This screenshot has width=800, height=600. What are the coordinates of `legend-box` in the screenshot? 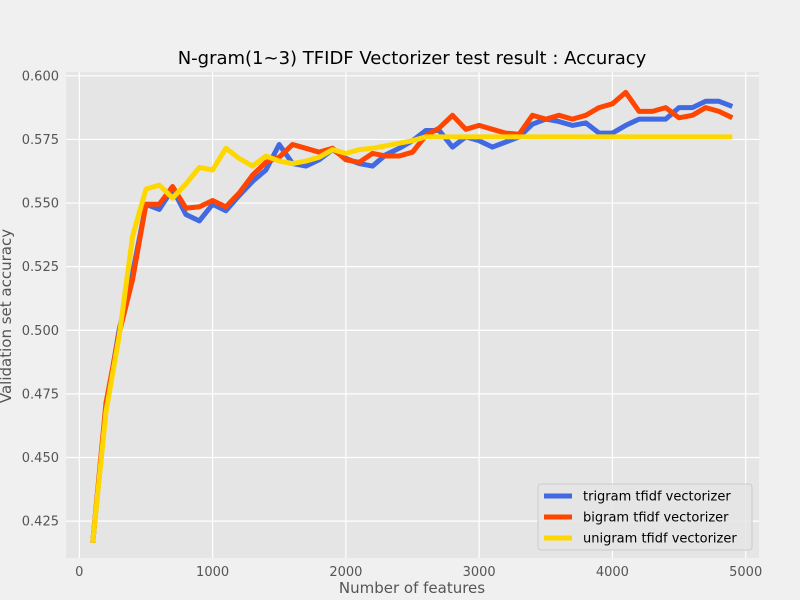 It's located at (645, 517).